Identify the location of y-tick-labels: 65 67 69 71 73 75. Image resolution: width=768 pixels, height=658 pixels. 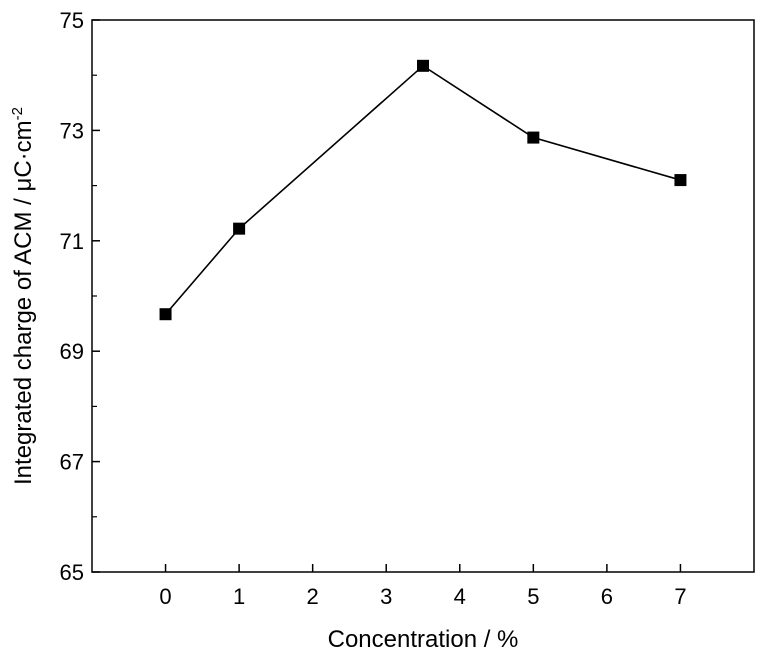
(72, 296).